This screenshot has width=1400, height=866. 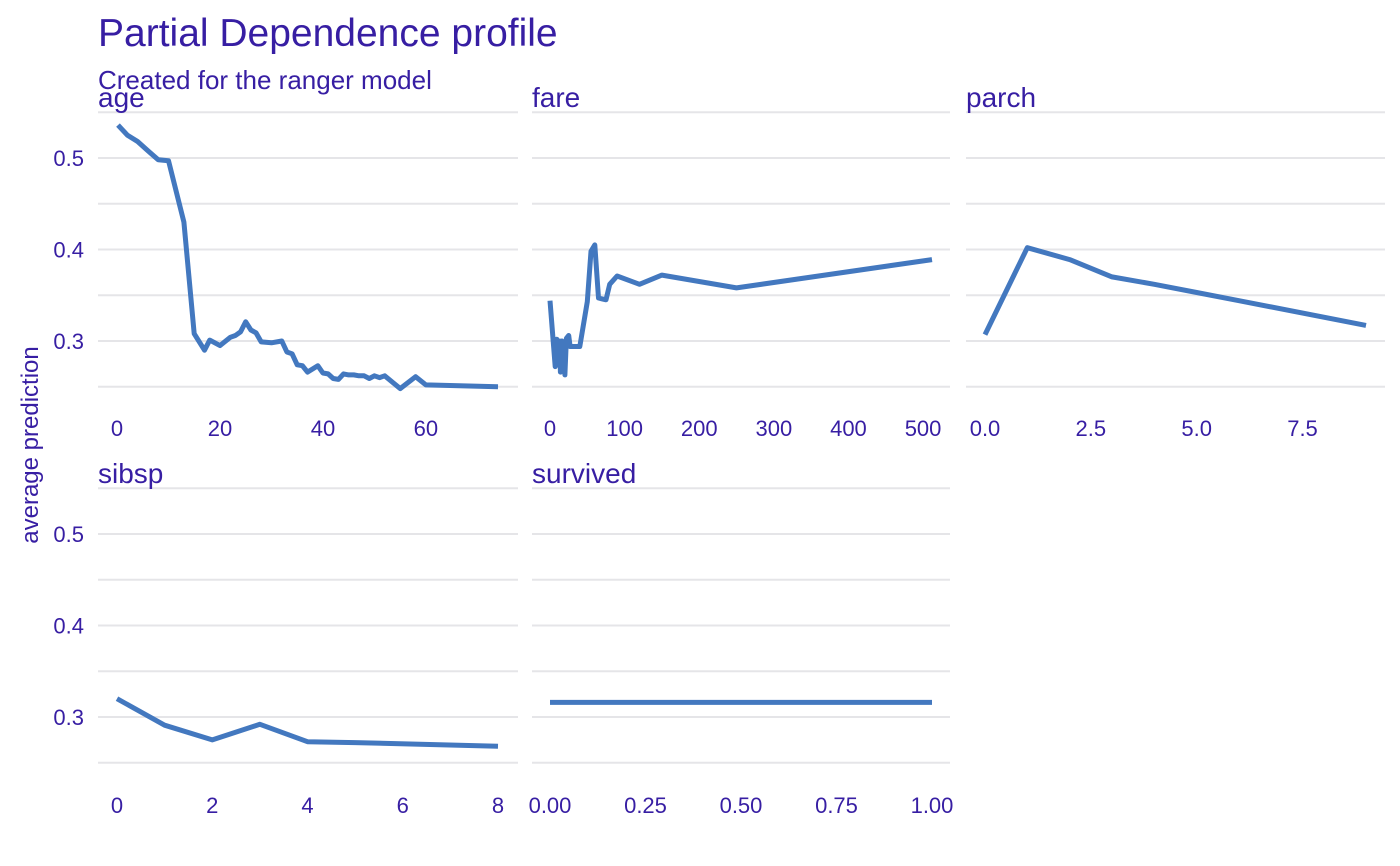 What do you see at coordinates (1196, 428) in the screenshot?
I see `x-tick-label: 5.0` at bounding box center [1196, 428].